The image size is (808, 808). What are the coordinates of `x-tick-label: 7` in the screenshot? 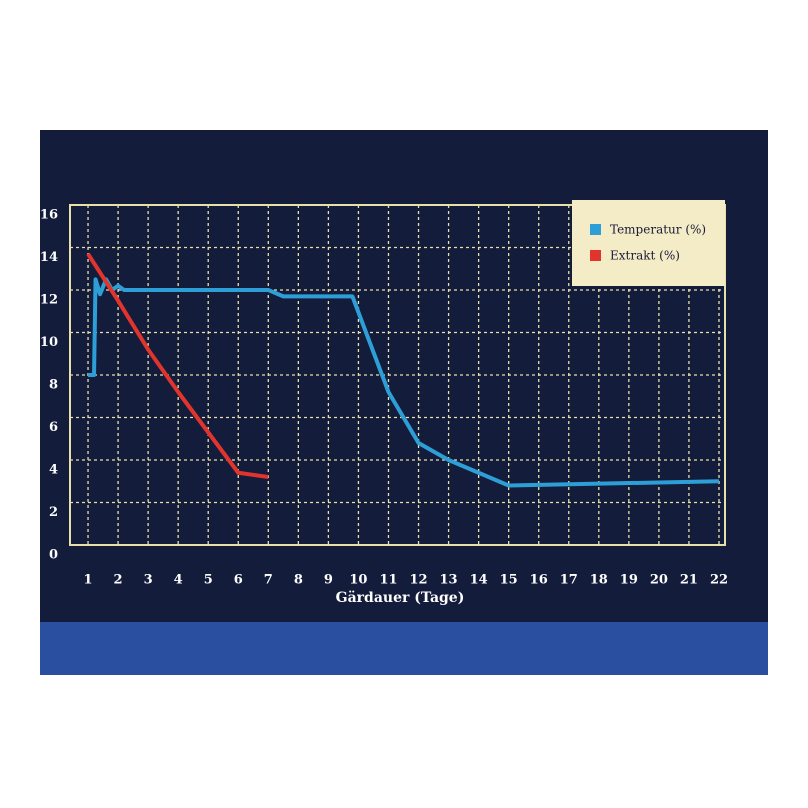 It's located at (268, 580).